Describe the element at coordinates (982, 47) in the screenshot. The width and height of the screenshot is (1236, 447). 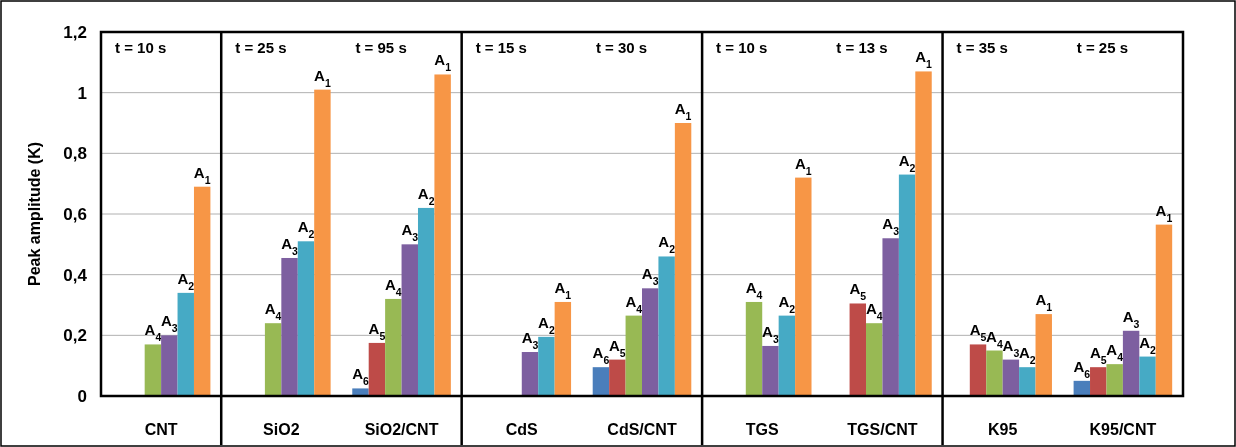
I see `annotation: t = 35 s` at that location.